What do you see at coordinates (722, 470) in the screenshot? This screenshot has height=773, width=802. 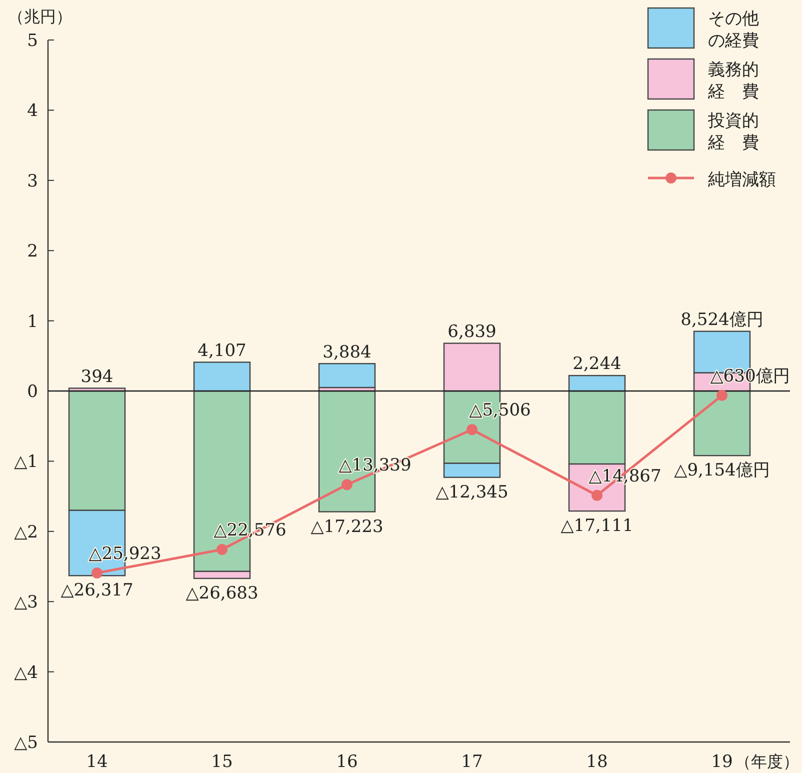 I see `annotation: △9,154億円` at bounding box center [722, 470].